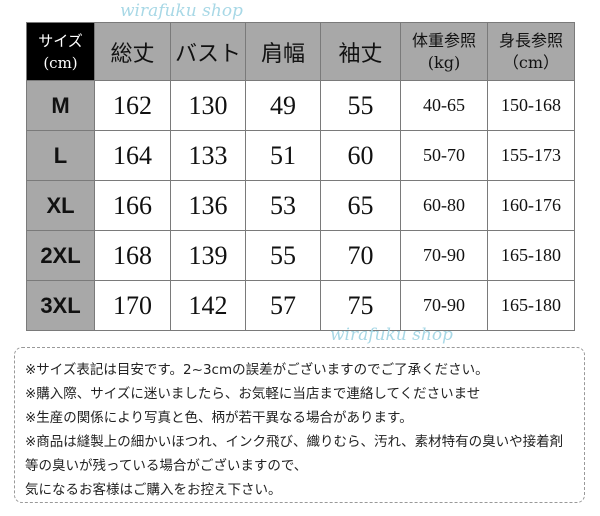 The image size is (600, 516). Describe the element at coordinates (444, 62) in the screenshot. I see `header-unit: (kg)` at that location.